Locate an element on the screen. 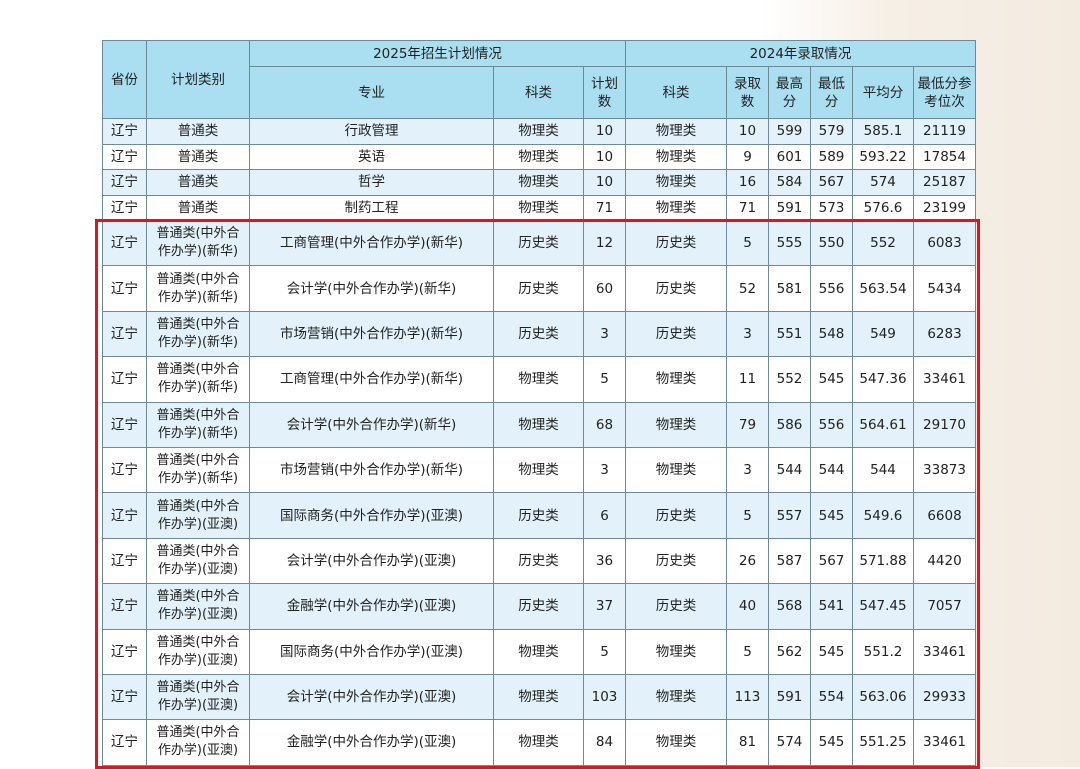 The width and height of the screenshot is (1080, 769). cell-plan-count: 12 is located at coordinates (604, 243).